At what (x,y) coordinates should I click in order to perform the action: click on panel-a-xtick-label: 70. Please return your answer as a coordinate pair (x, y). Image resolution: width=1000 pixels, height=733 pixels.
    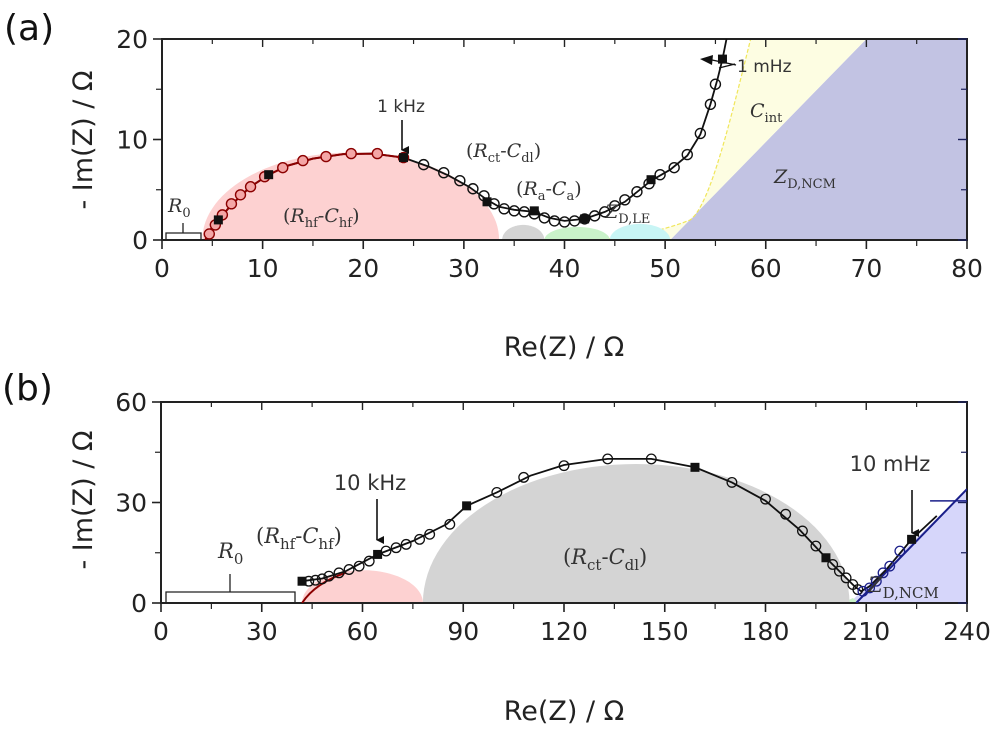
    Looking at the image, I should click on (866, 268).